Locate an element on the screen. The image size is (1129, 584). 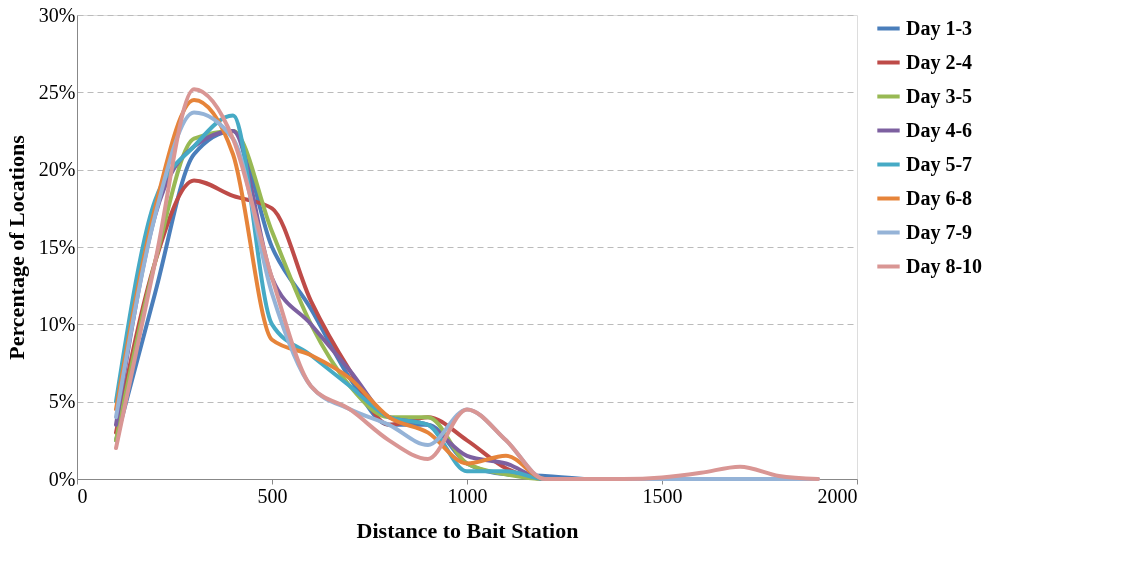
y-axis-title: Percentage of Locations is located at coordinates (16, 247).